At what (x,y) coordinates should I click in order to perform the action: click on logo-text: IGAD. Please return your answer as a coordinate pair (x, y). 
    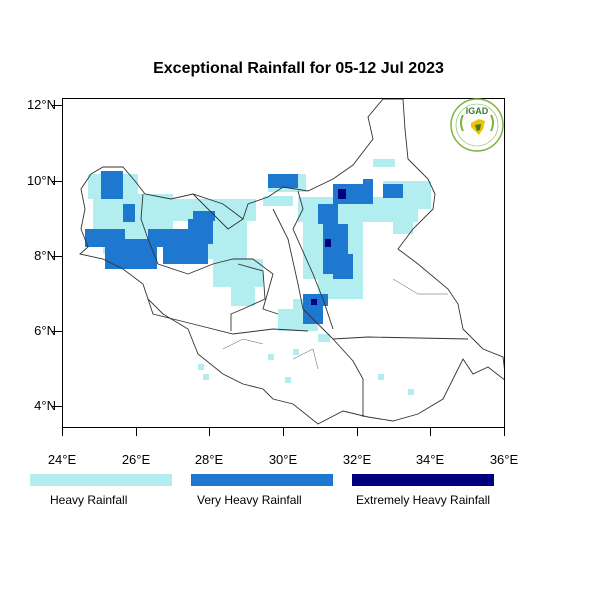
    Looking at the image, I should click on (477, 111).